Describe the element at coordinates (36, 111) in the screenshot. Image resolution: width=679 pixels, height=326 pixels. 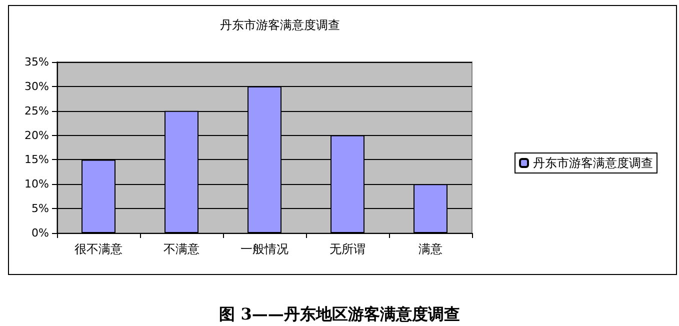
I see `y-tick-label: 25%` at that location.